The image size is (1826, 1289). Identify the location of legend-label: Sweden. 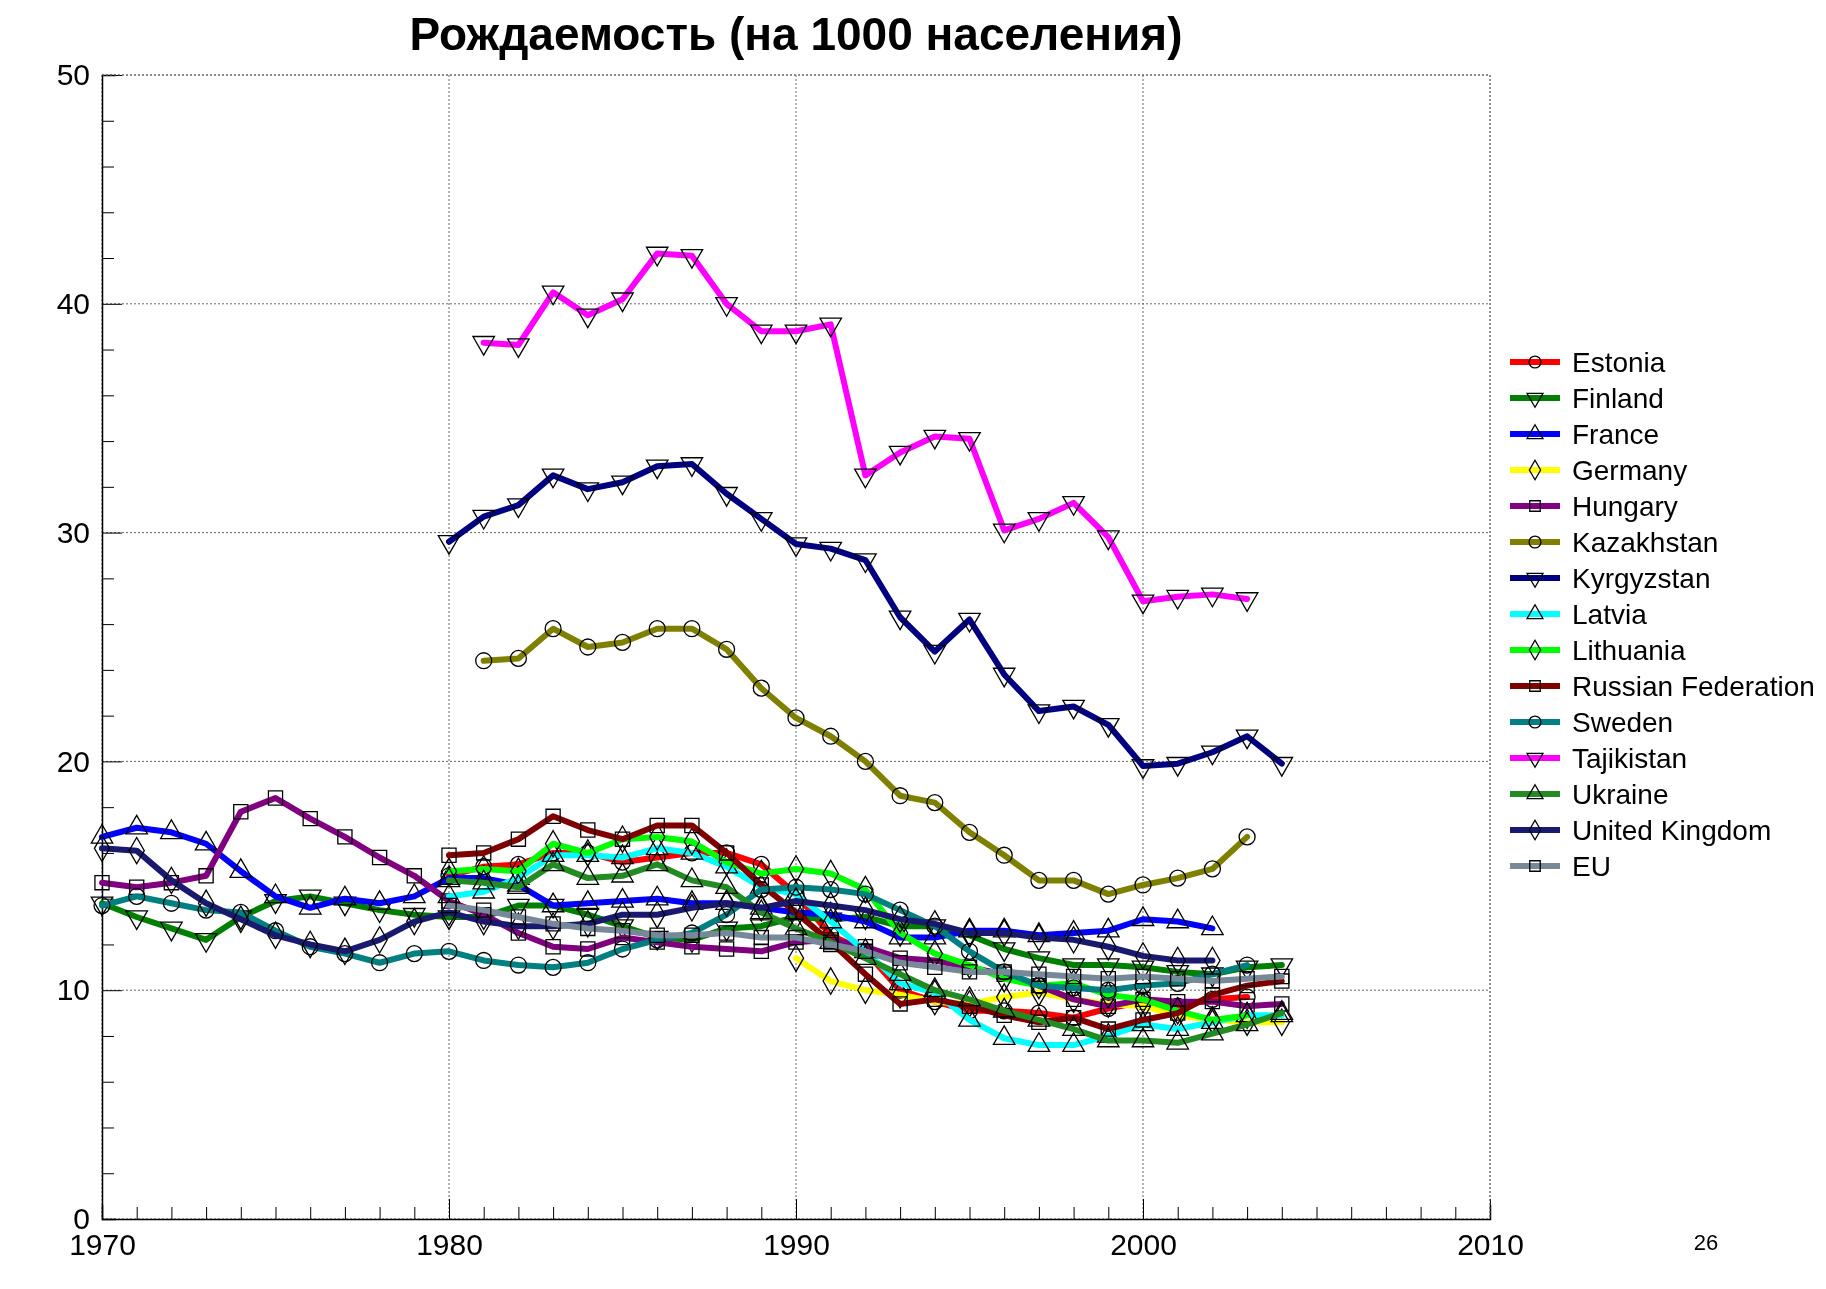
(1623, 722).